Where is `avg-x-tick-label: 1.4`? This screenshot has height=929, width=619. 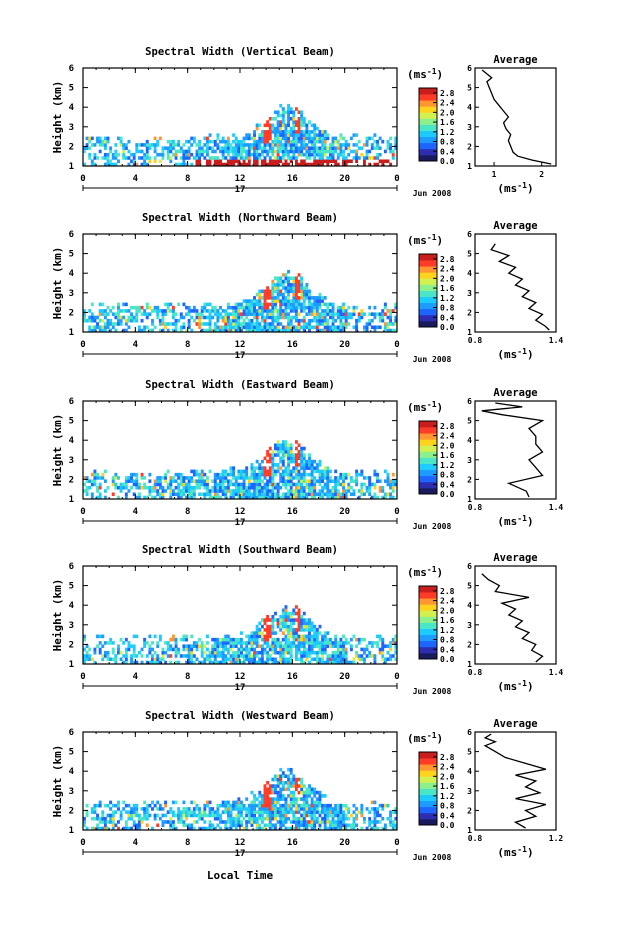
avg-x-tick-label: 1.4 is located at coordinates (556, 672).